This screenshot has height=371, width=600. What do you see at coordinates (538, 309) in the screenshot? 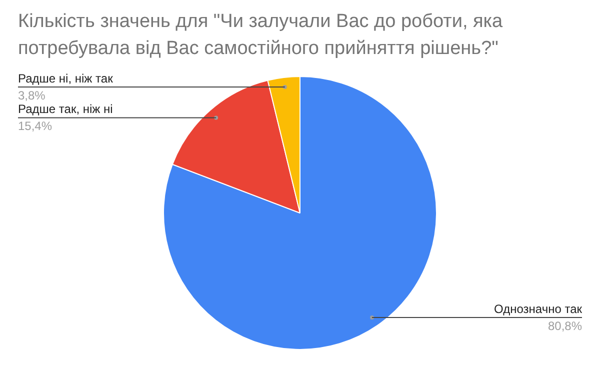
I see `slice-label: Однозначно так` at bounding box center [538, 309].